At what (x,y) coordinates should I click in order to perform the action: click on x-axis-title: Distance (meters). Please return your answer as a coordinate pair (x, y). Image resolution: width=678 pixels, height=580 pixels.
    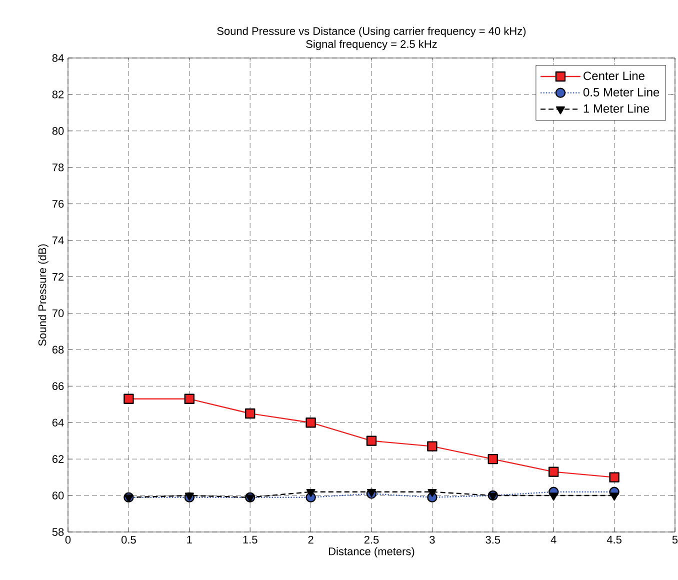
    Looking at the image, I should click on (371, 552).